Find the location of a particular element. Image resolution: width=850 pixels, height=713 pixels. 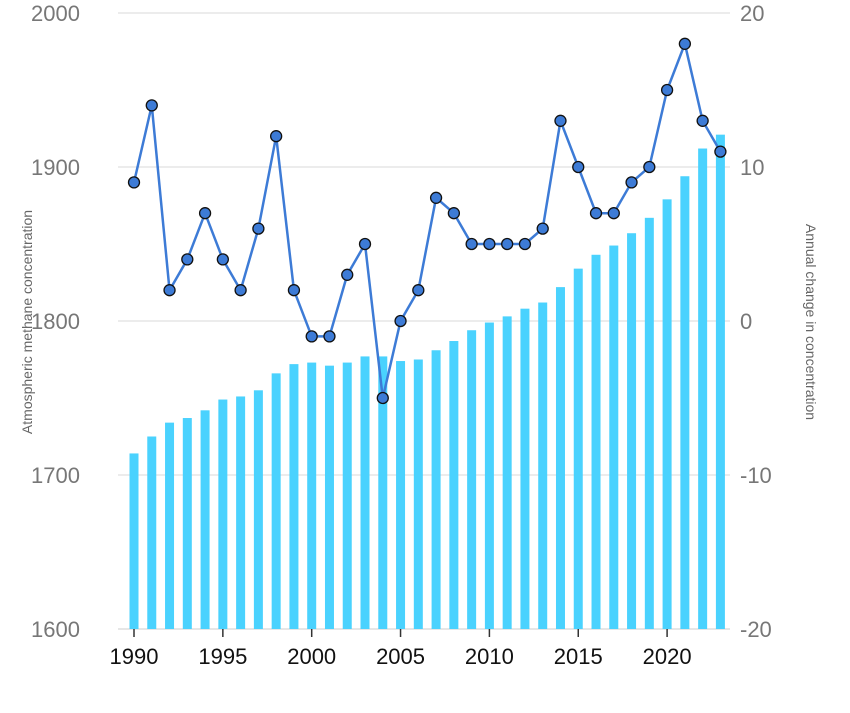

left-tick-label: 1800 is located at coordinates (55, 321).